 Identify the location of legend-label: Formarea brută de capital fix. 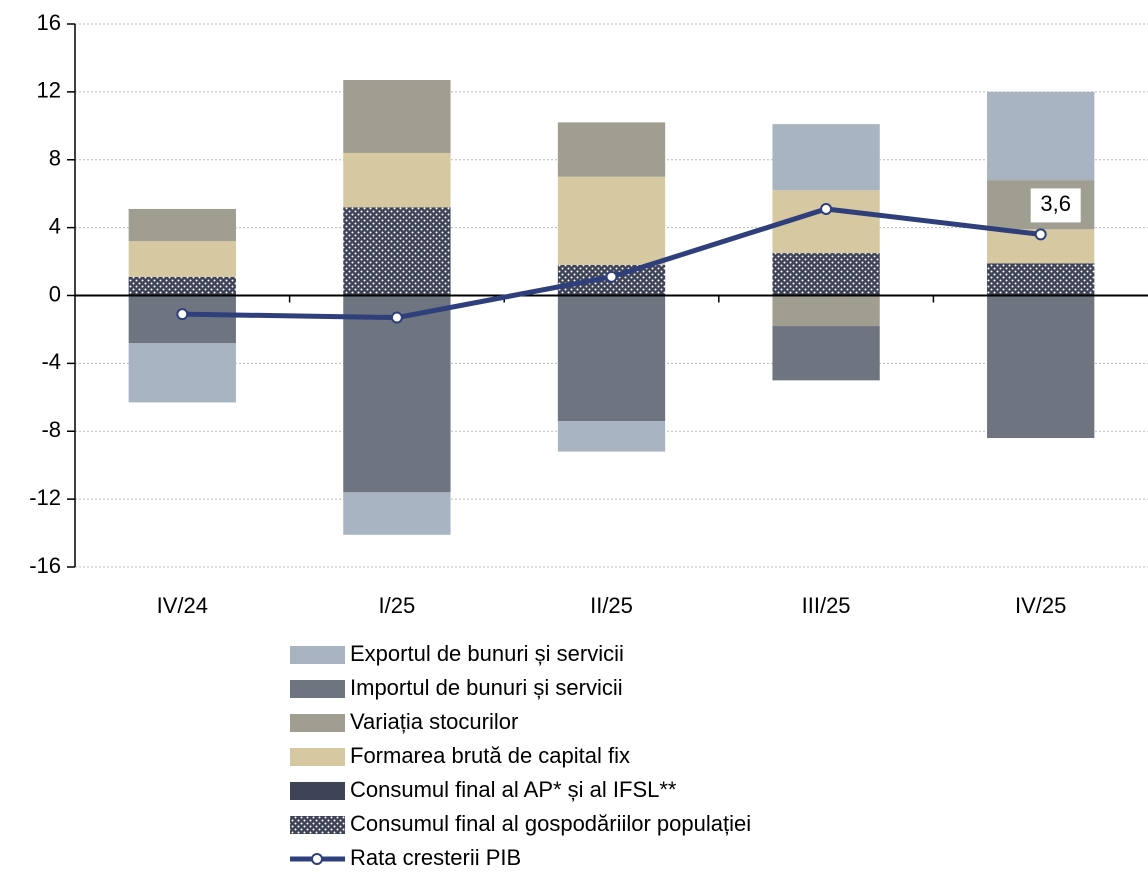
(490, 755).